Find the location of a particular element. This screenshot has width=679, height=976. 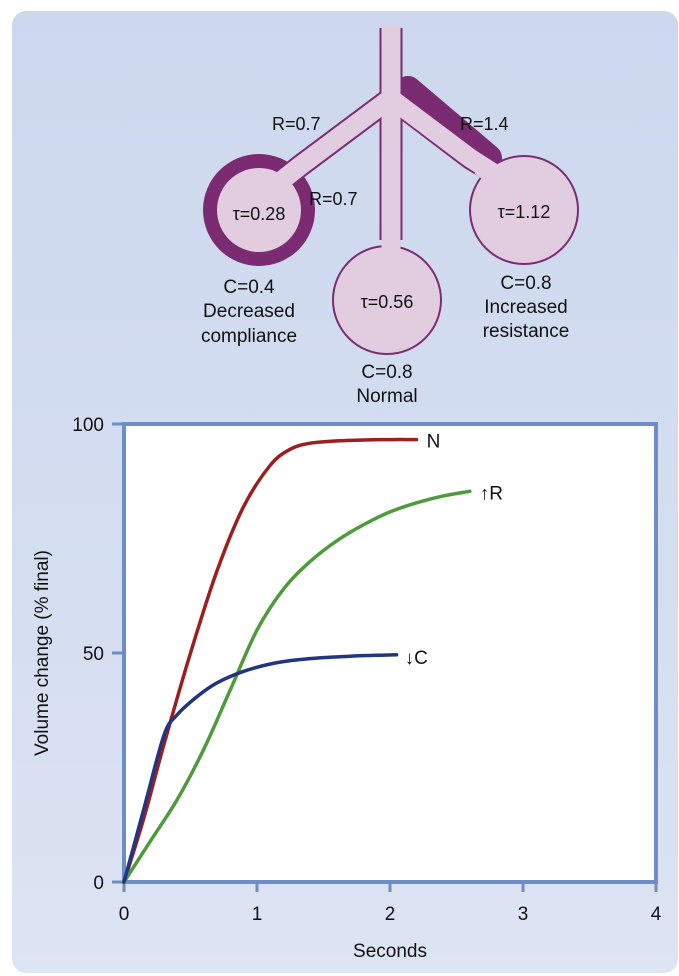

right-desc-line2: resistance is located at coordinates (526, 331).